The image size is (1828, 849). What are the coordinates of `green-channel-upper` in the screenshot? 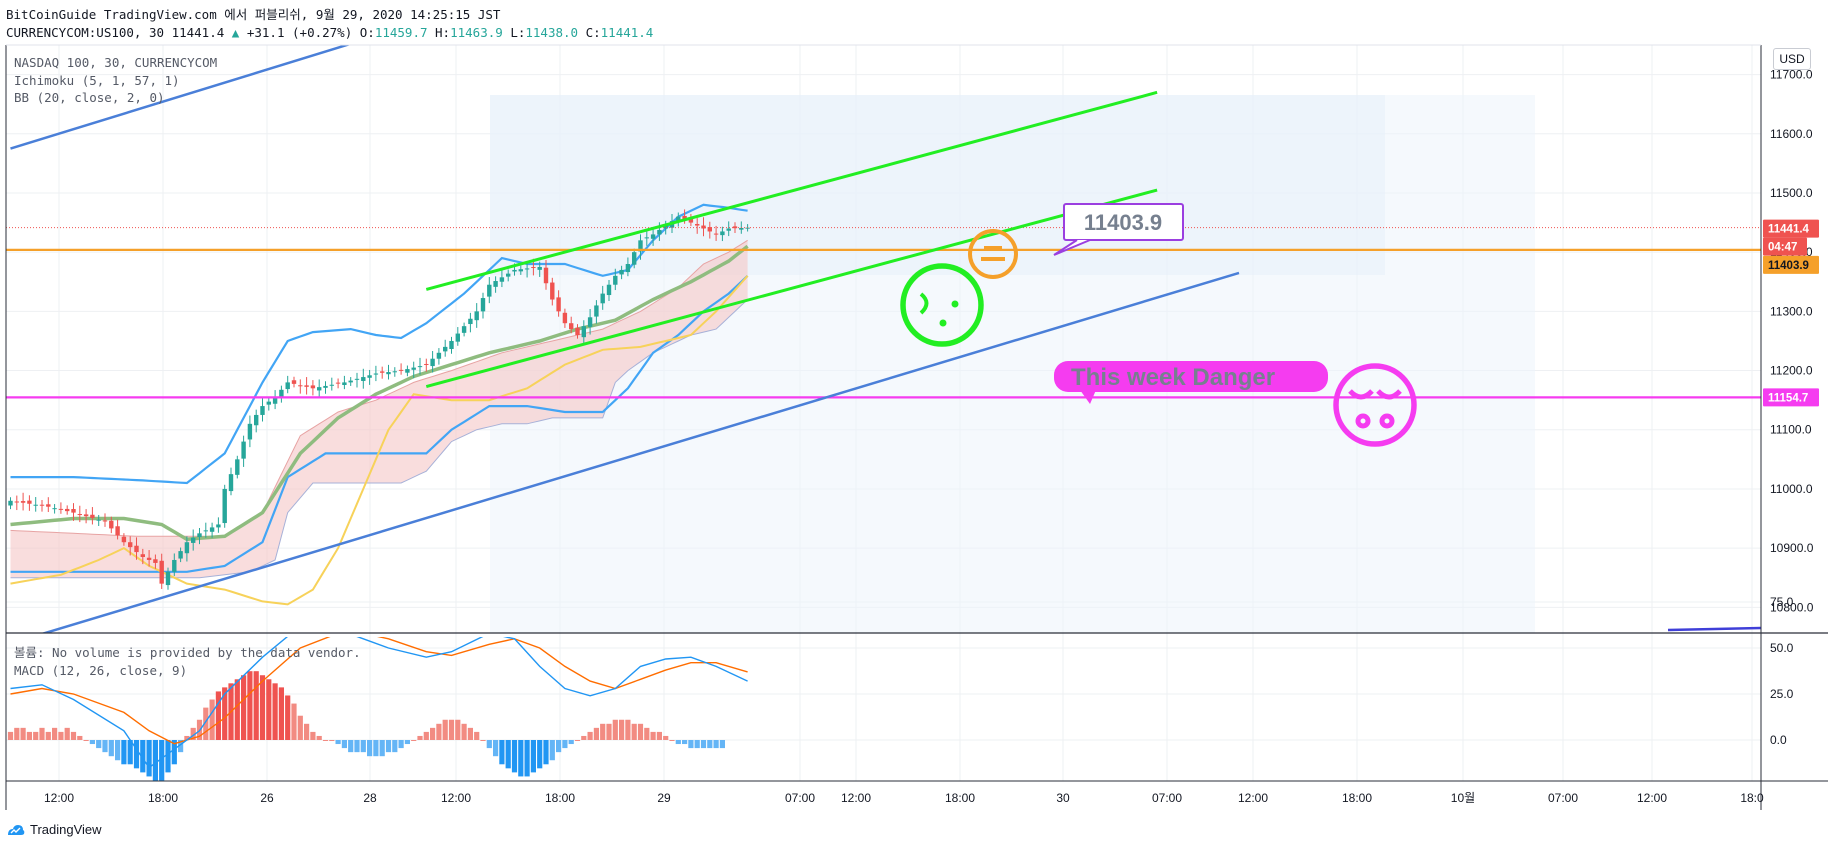 It's located at (791, 190).